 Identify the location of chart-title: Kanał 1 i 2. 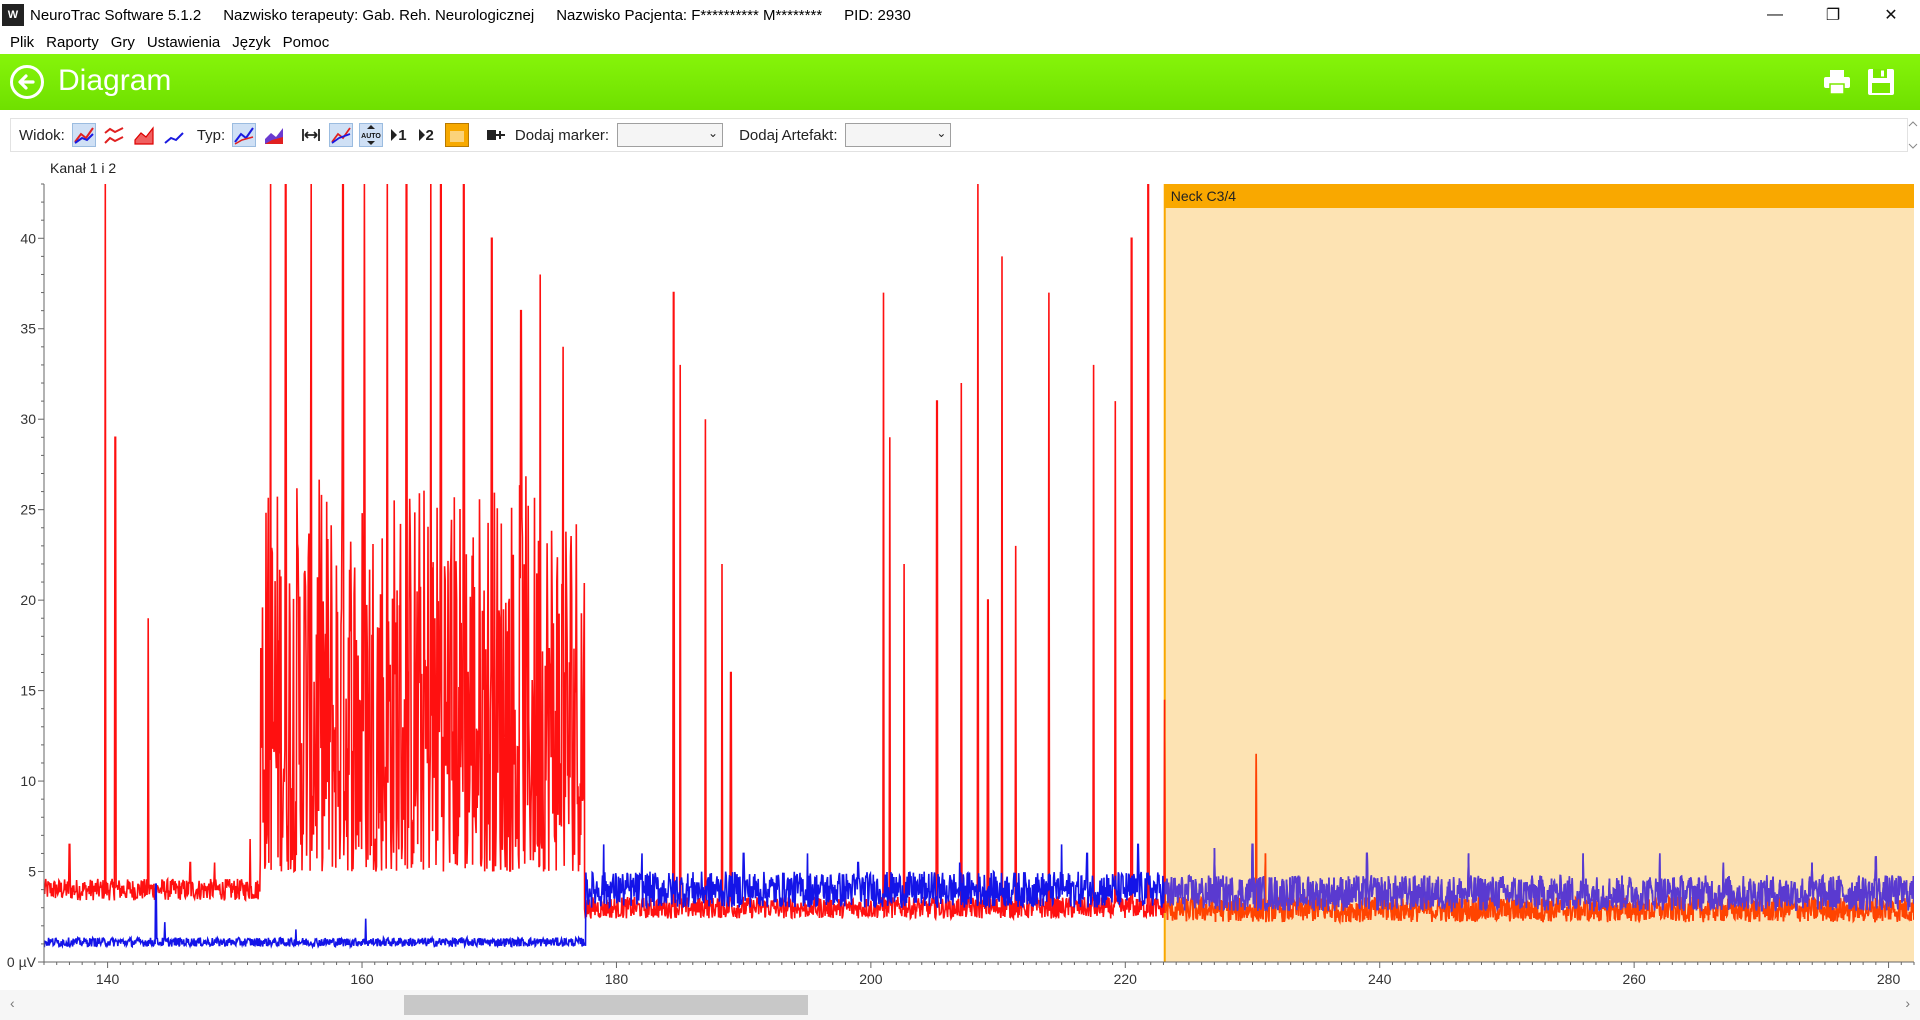
(83, 168).